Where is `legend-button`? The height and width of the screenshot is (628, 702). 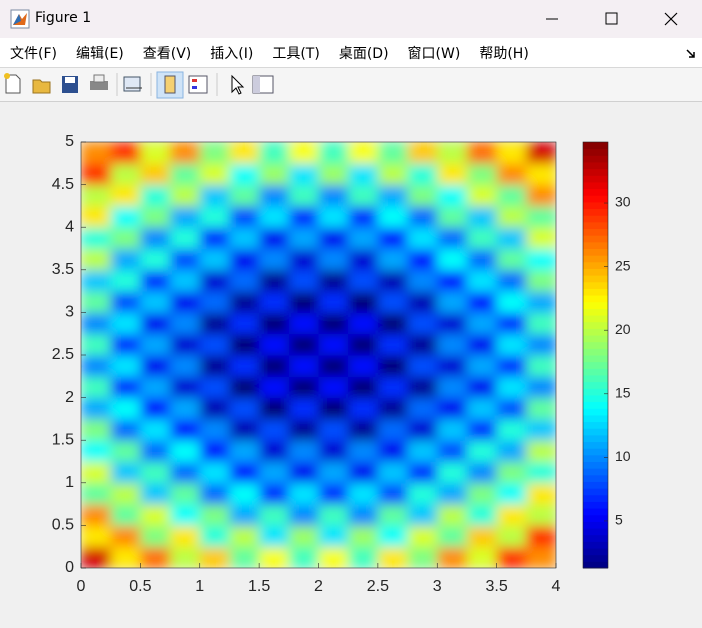 legend-button is located at coordinates (198, 84).